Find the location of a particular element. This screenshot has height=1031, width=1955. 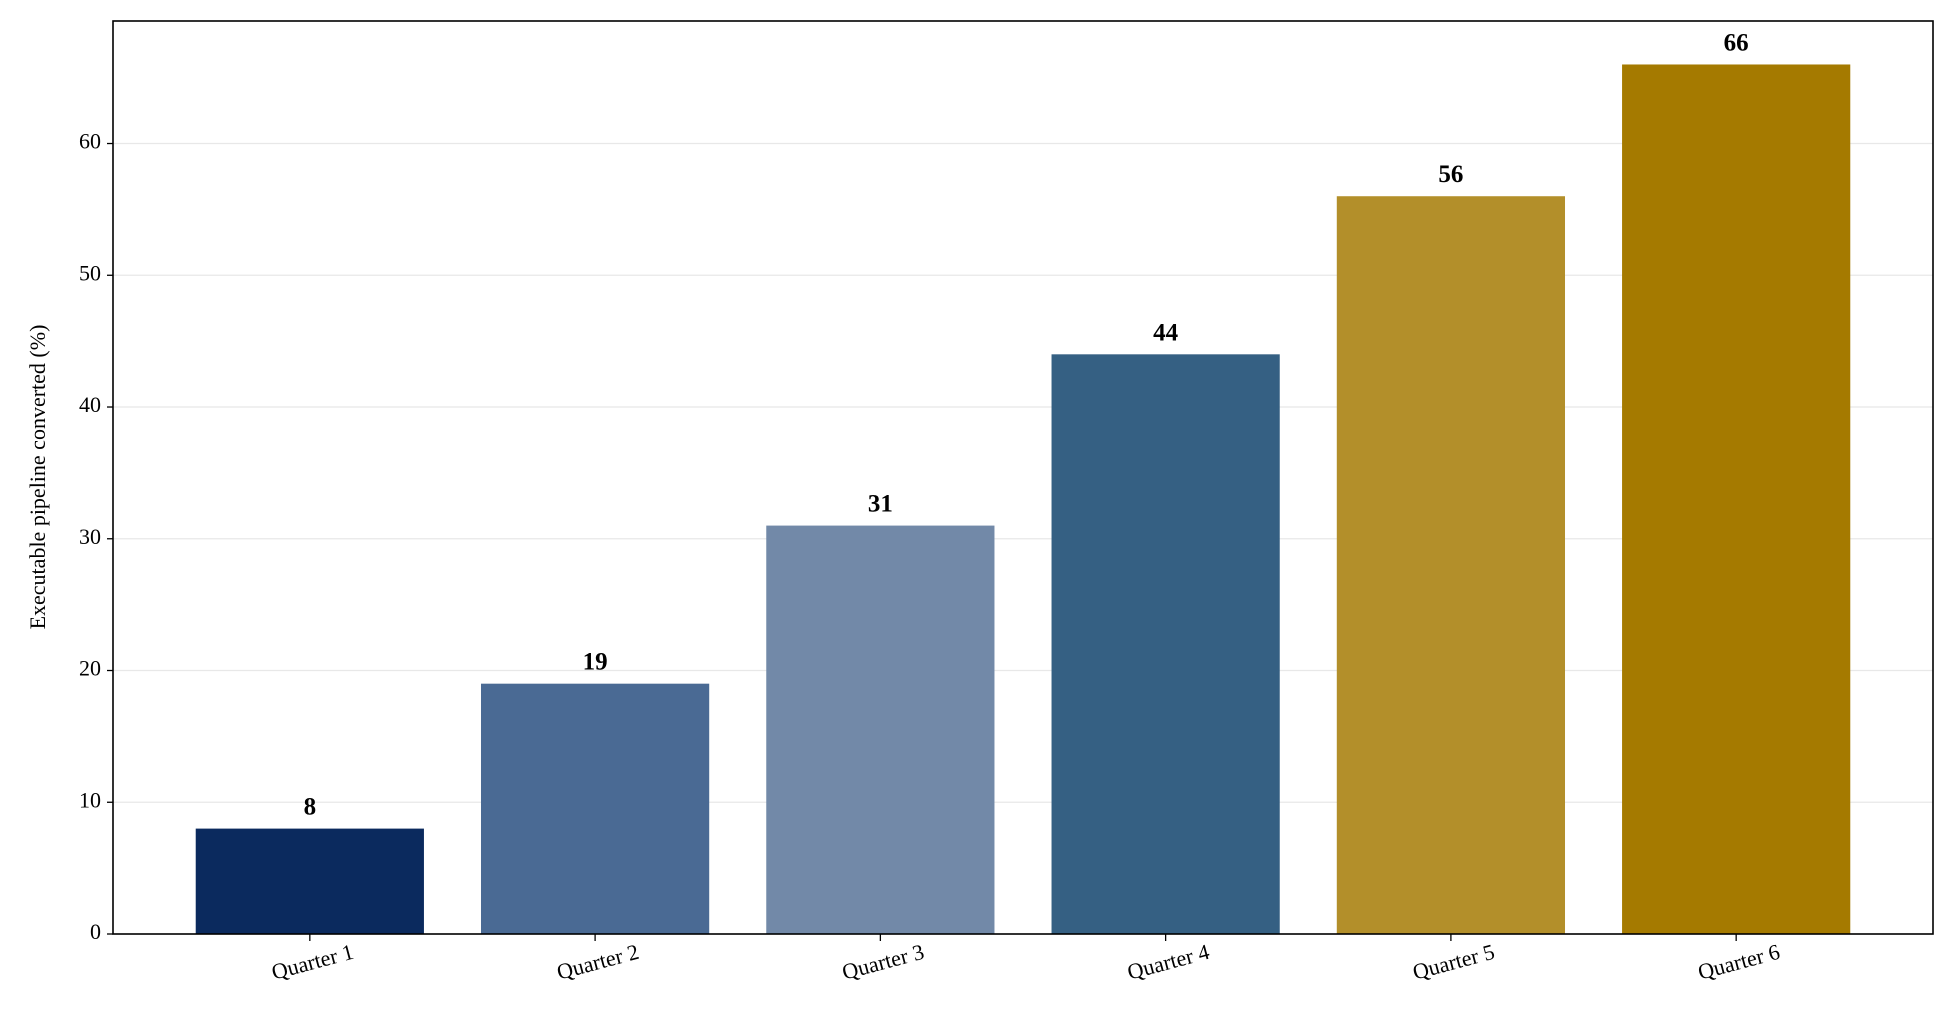

x-tick-label: Quarter 1 is located at coordinates (312, 962).